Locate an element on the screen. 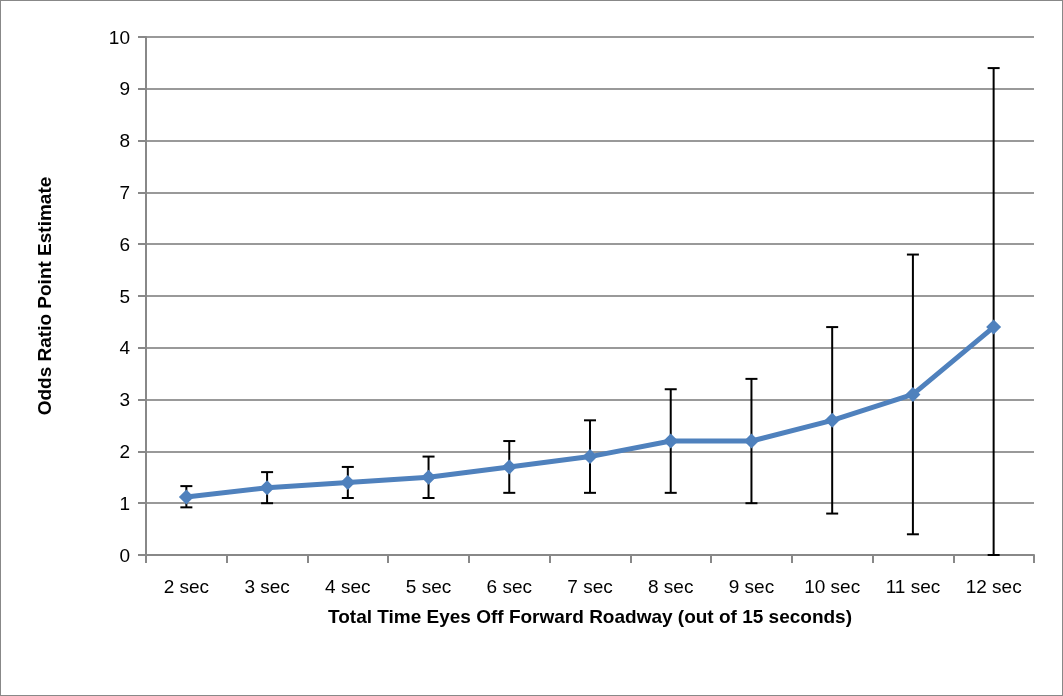 The width and height of the screenshot is (1063, 696). x-tick-label: 10 sec is located at coordinates (832, 586).